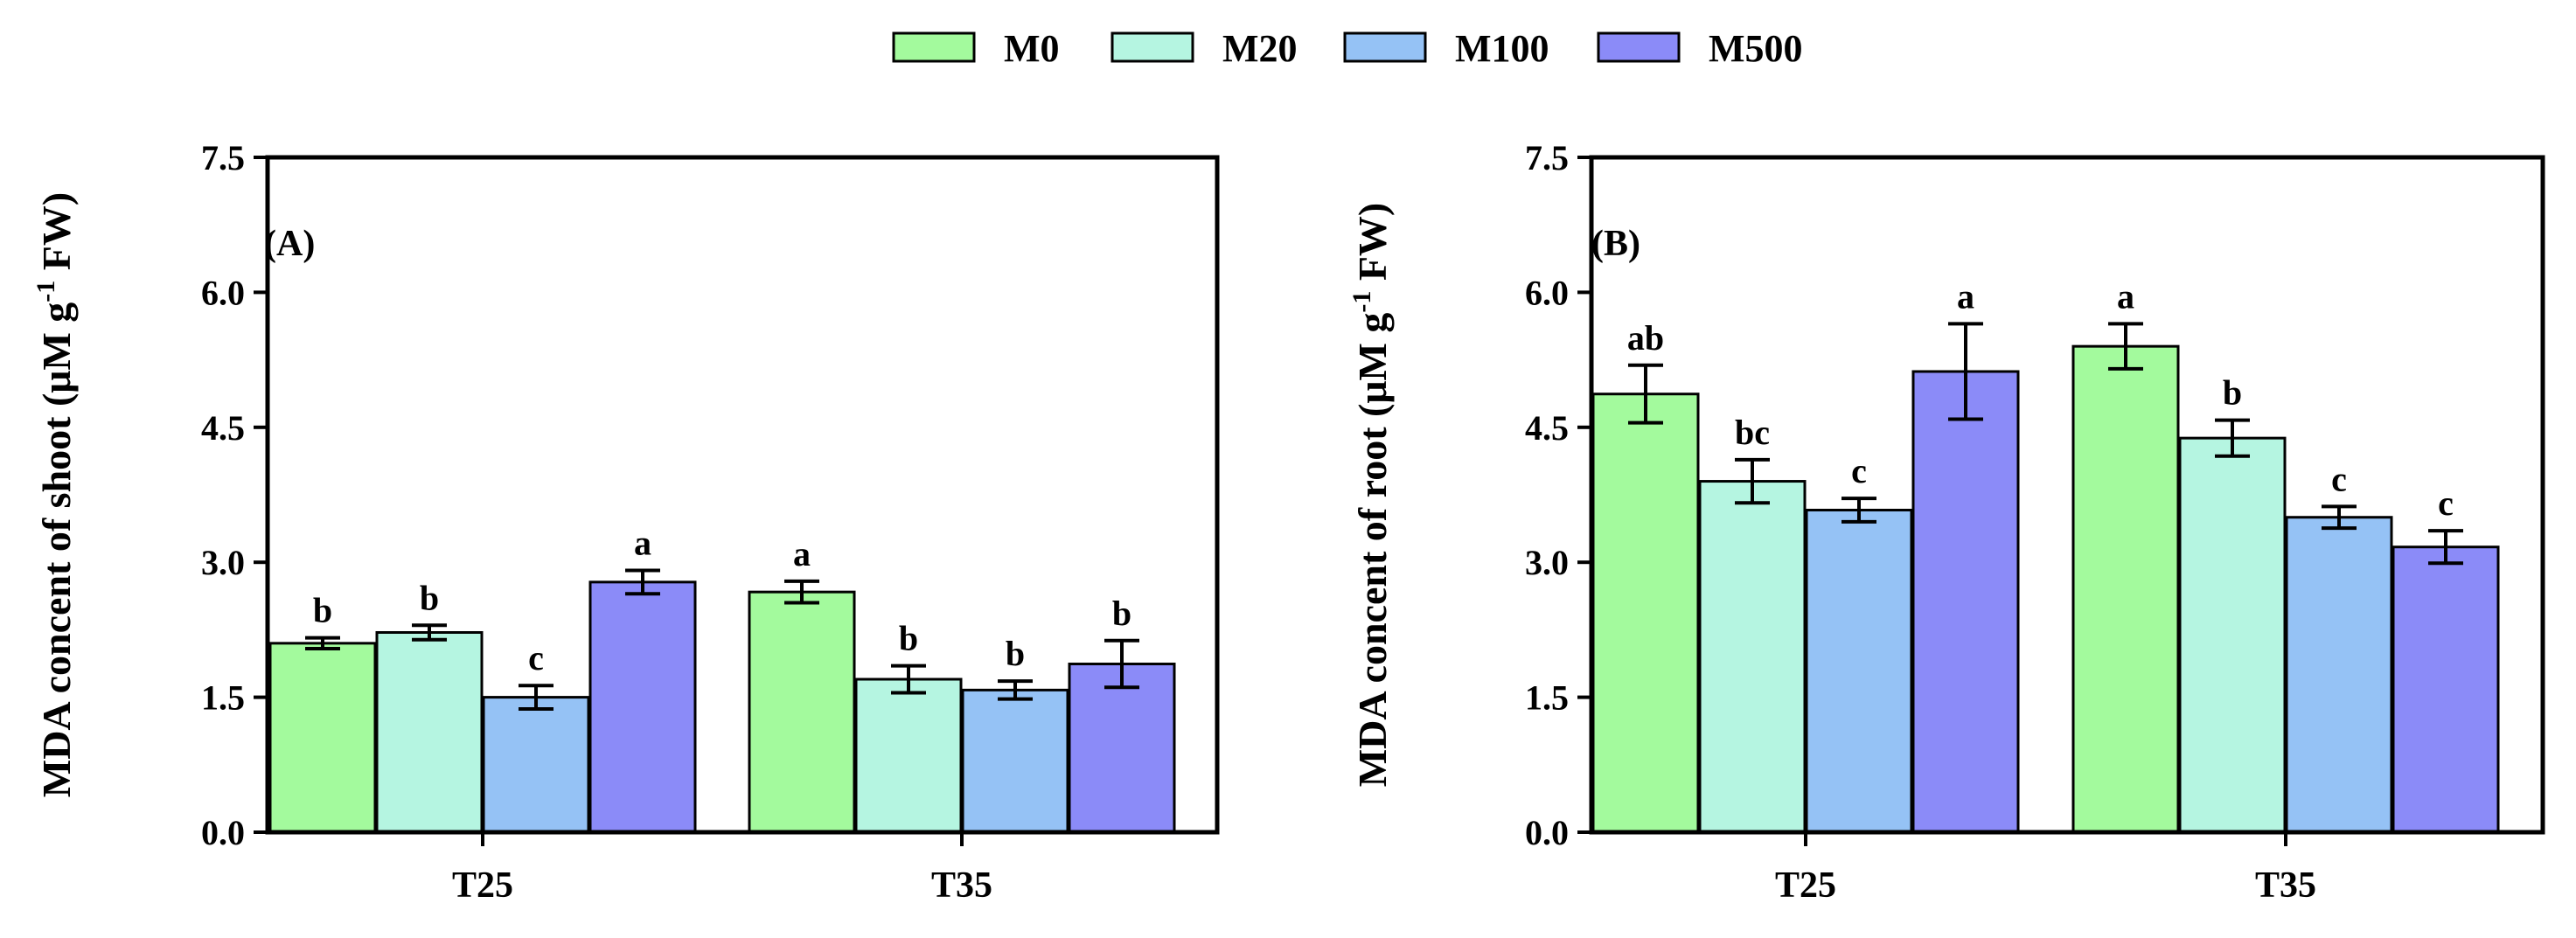 Image resolution: width=2576 pixels, height=938 pixels. What do you see at coordinates (1752, 432) in the screenshot?
I see `p1-sig-letter-t25-m20: bc` at bounding box center [1752, 432].